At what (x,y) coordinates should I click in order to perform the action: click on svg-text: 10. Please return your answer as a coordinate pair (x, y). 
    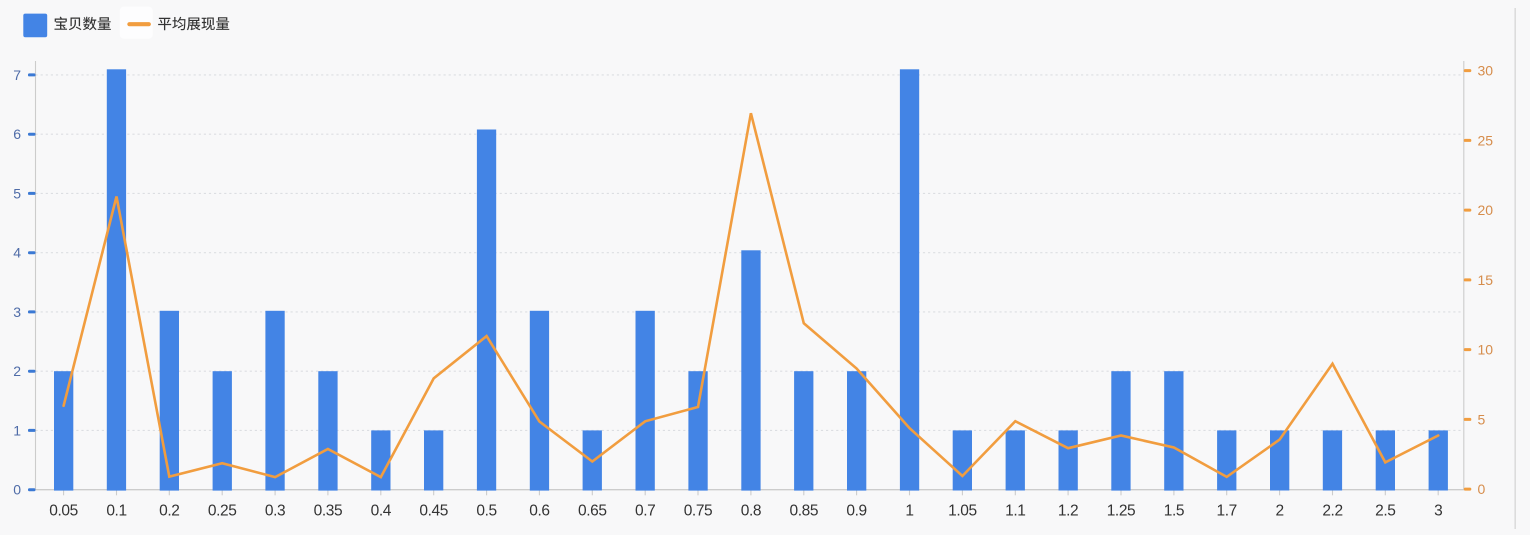
    Looking at the image, I should click on (1486, 350).